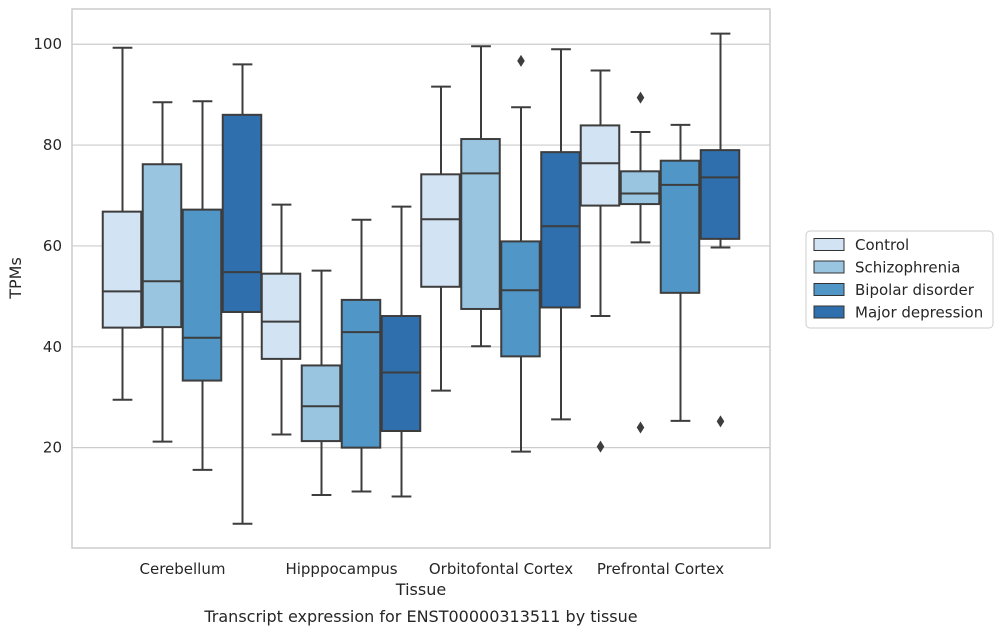 The width and height of the screenshot is (1002, 634). Describe the element at coordinates (183, 569) in the screenshot. I see `x-tick-label: Cerebellum` at that location.